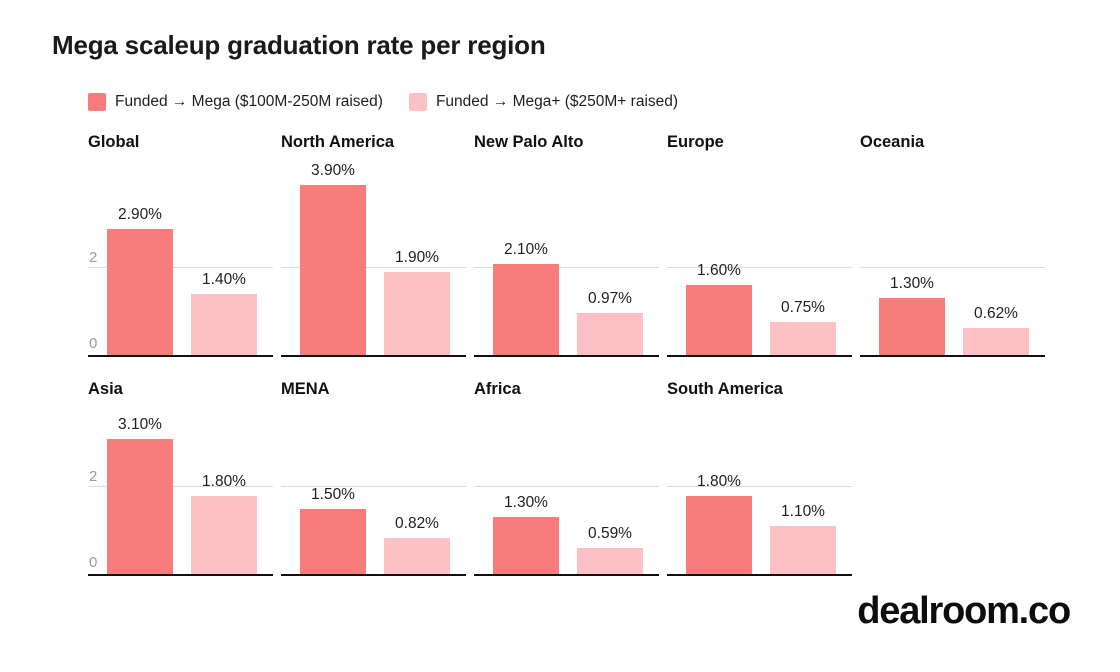  What do you see at coordinates (566, 490) in the screenshot?
I see `plot-area: 1.30% 0.59%` at bounding box center [566, 490].